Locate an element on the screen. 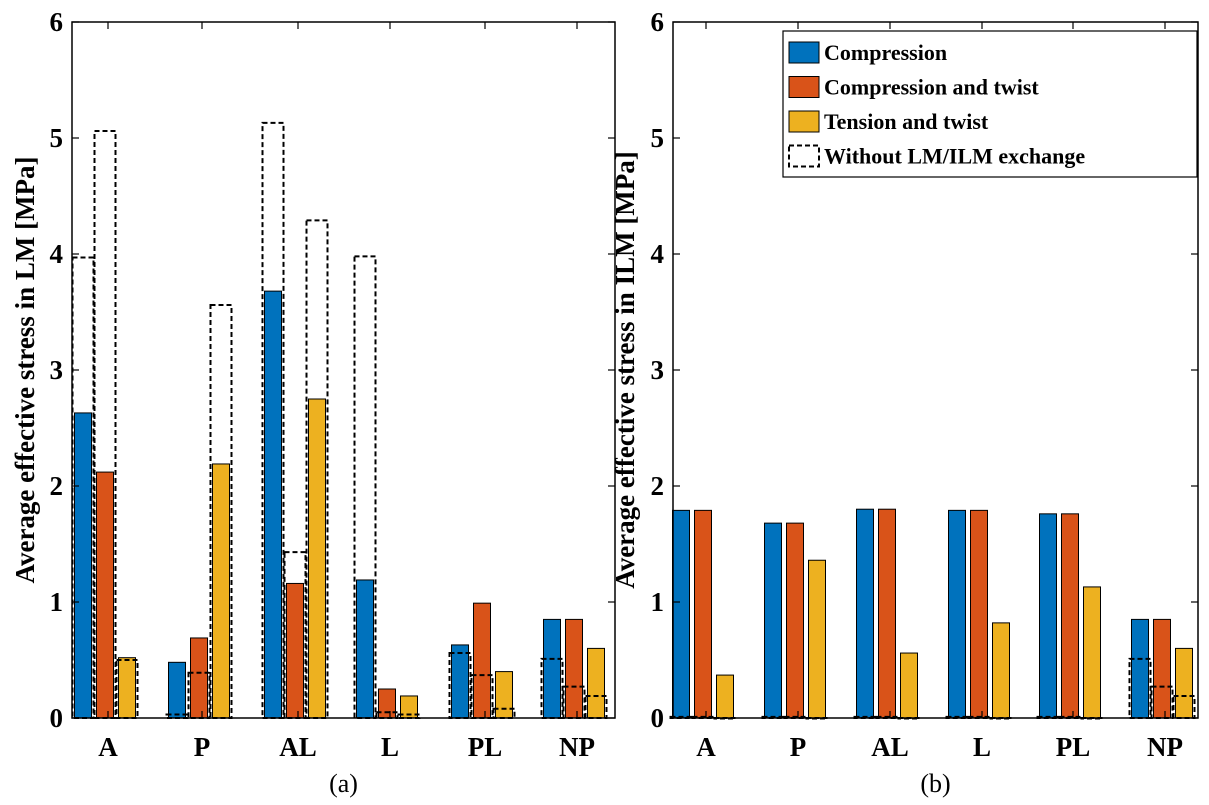 The width and height of the screenshot is (1209, 805). y-axis-label: Average effective stress in LM [MPa] is located at coordinates (25, 369).